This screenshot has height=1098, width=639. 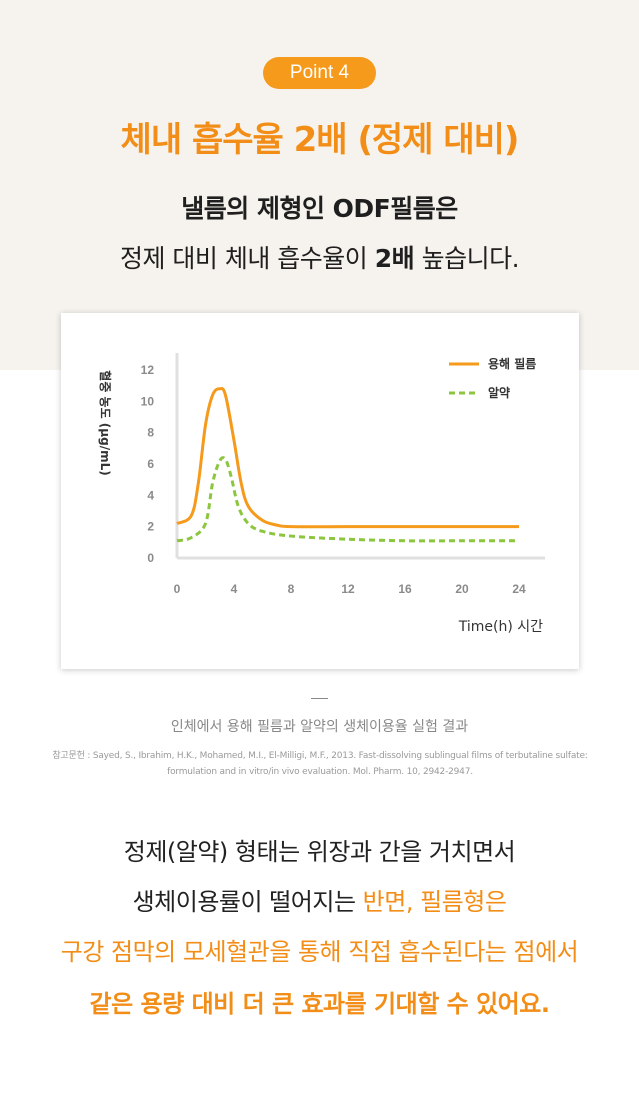 I want to click on y-tick-label: 12, so click(x=148, y=370).